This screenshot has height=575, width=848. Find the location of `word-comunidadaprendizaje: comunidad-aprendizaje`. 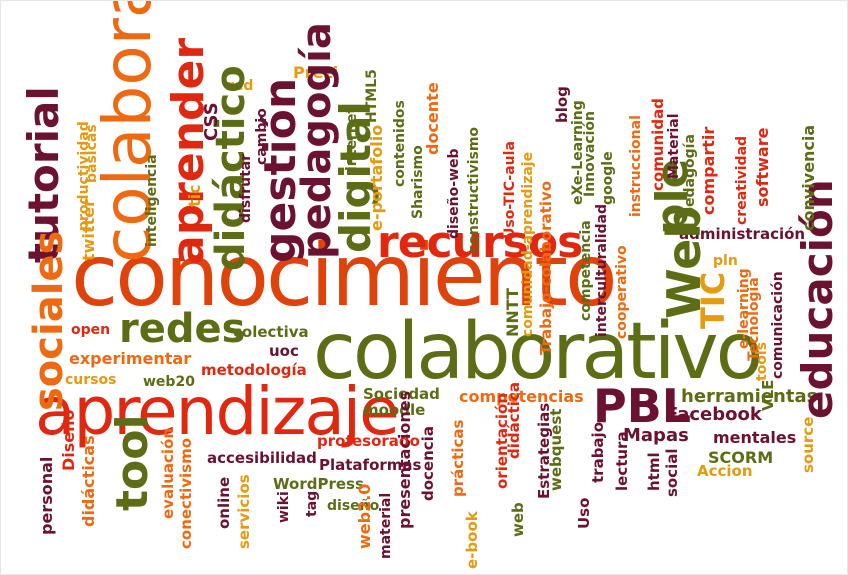

word-comunidadaprendizaje: comunidad-aprendizaje is located at coordinates (528, 244).